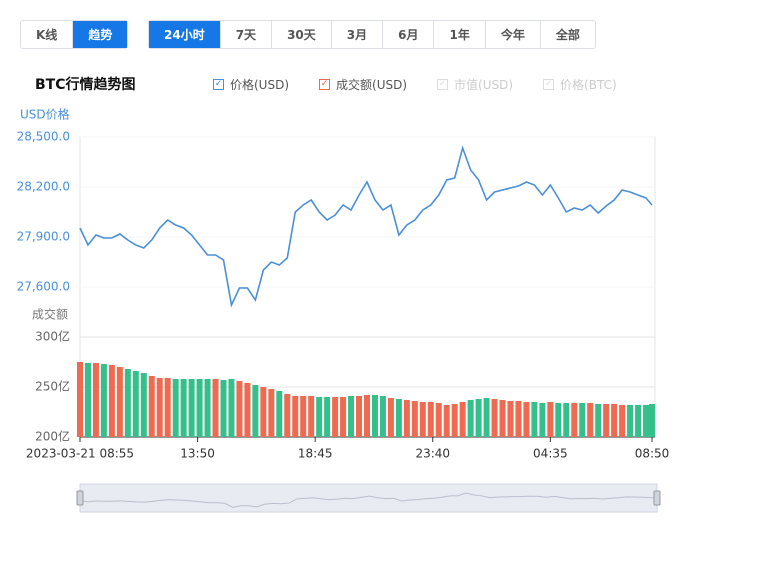  What do you see at coordinates (356, 34) in the screenshot?
I see `range-tab: 3月` at bounding box center [356, 34].